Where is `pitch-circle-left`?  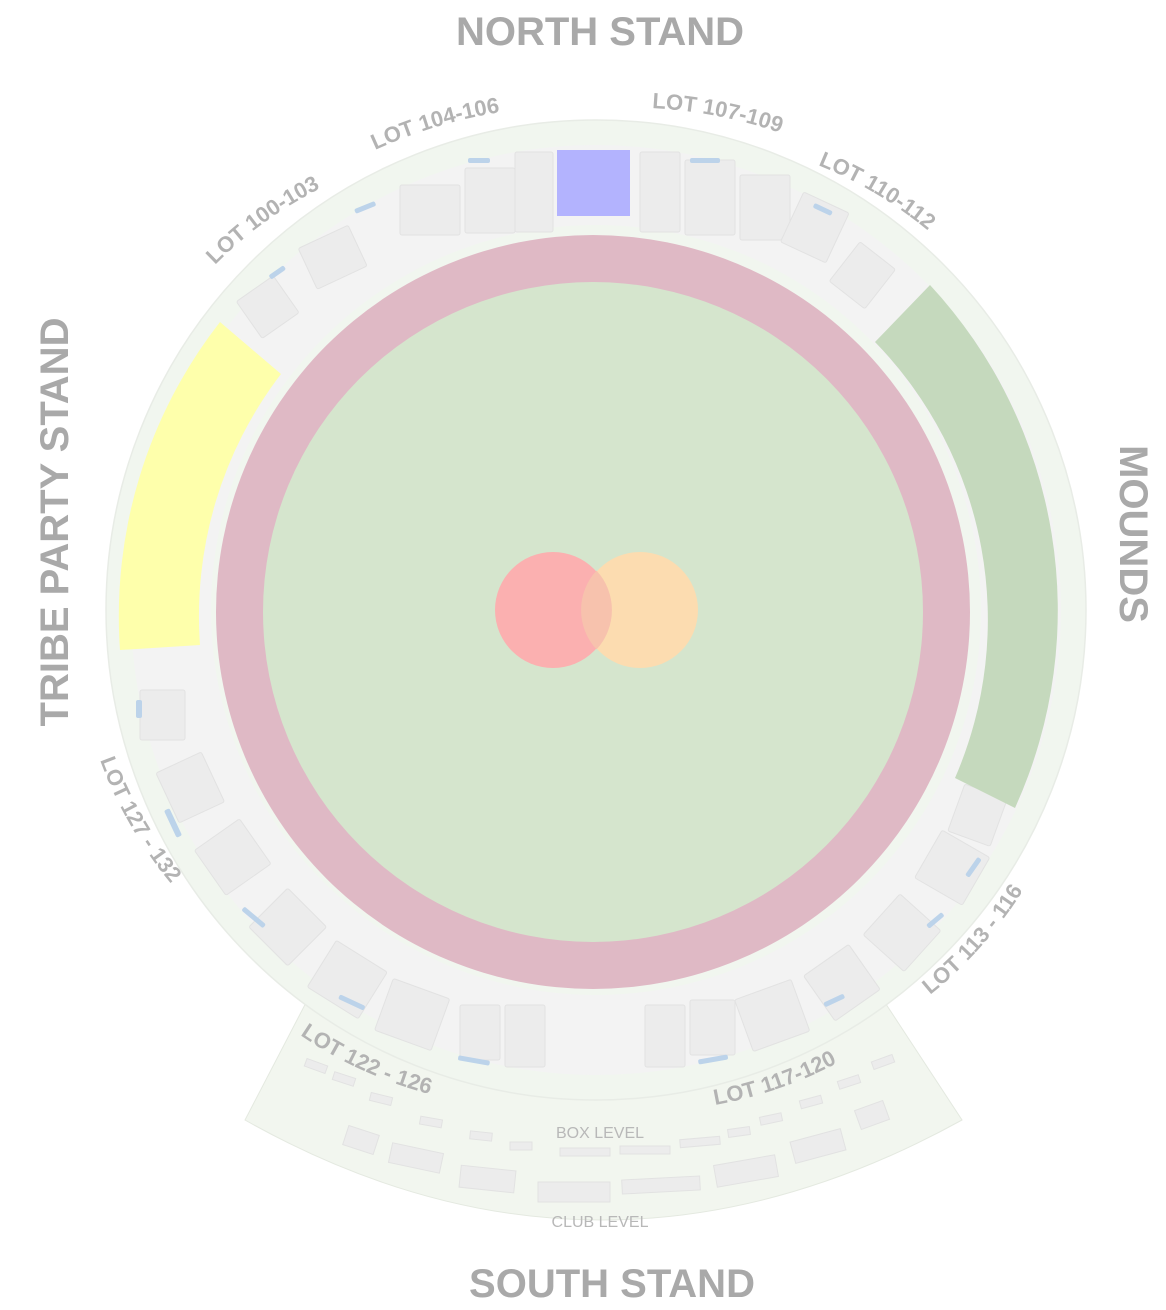
pitch-circle-left is located at coordinates (553, 610).